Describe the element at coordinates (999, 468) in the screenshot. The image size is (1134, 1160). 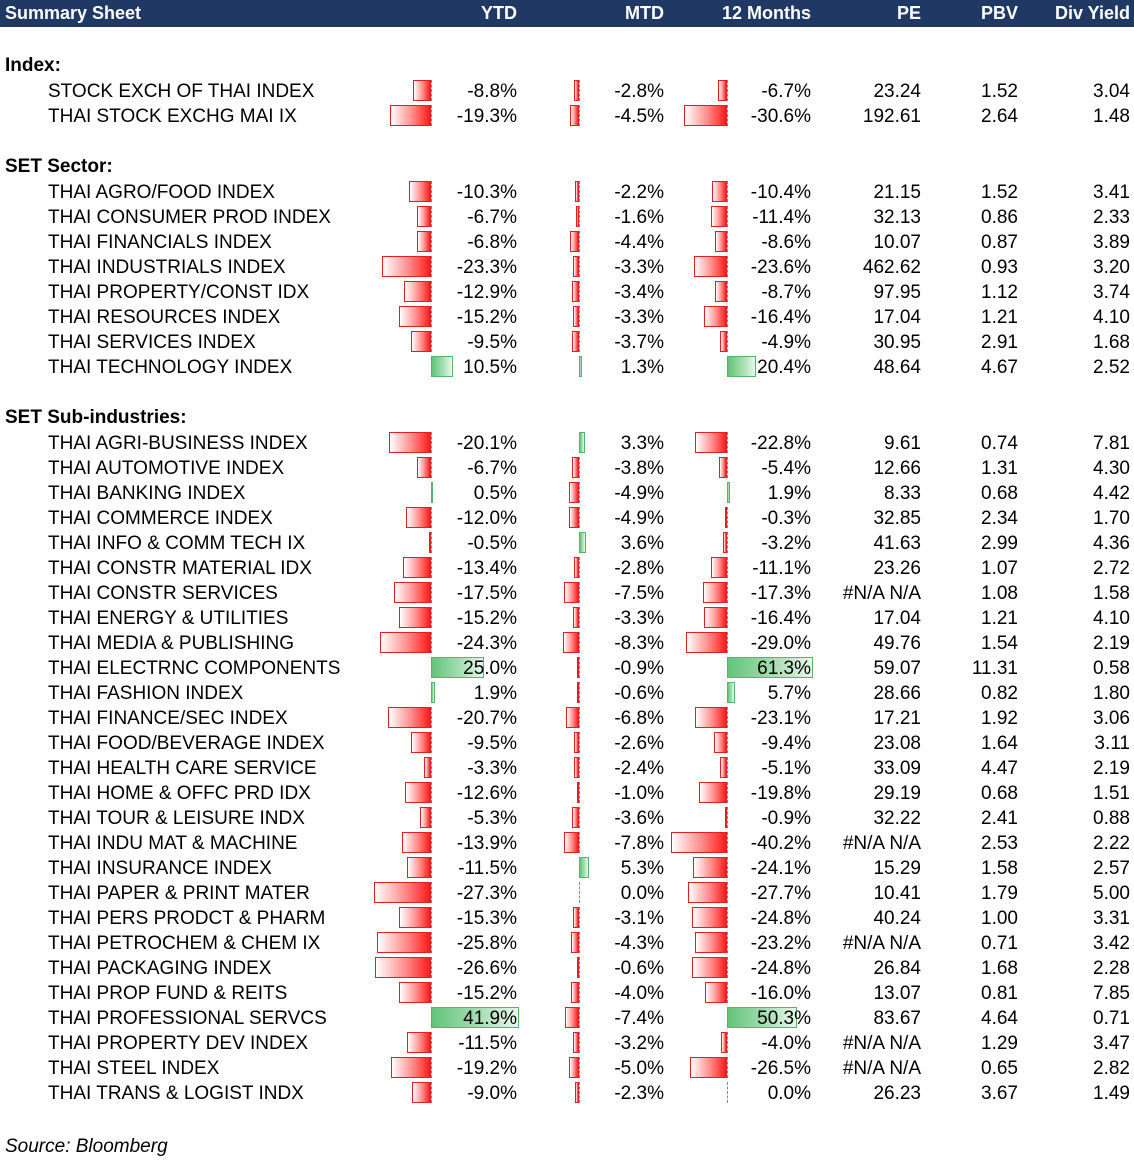
I see `pbv-value: 1.31` at that location.